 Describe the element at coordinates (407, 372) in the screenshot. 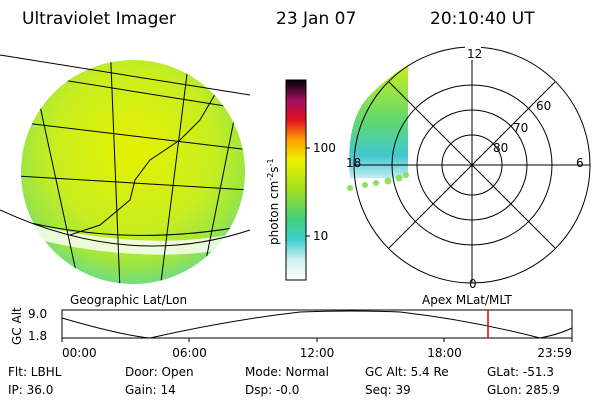

I see `info-field: GC Alt: 5.4 Re` at that location.